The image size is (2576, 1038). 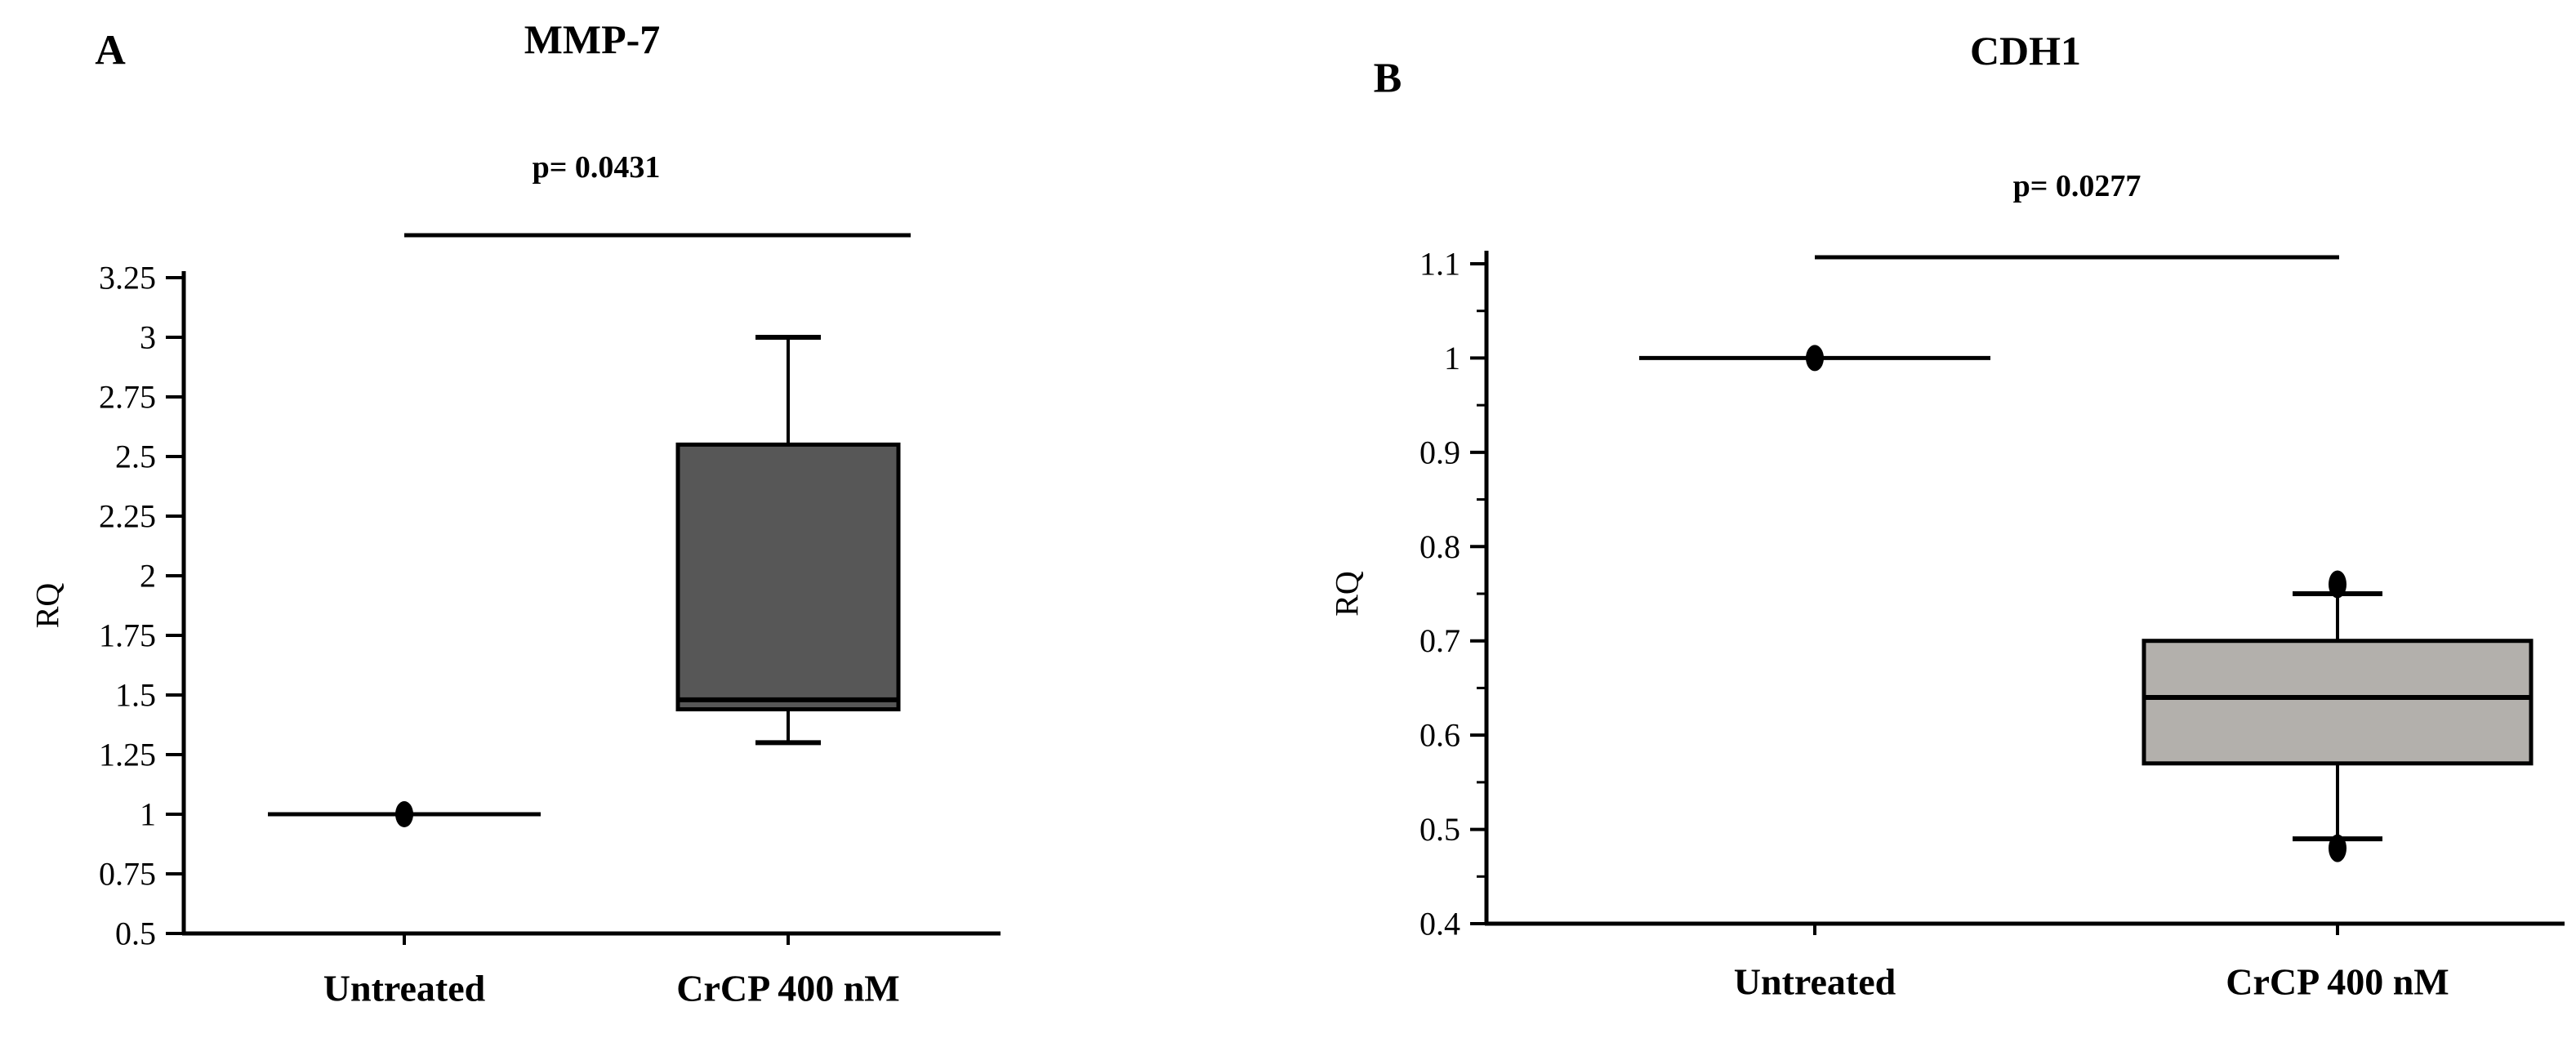 I want to click on y-tick-label: 1.75, so click(x=127, y=635).